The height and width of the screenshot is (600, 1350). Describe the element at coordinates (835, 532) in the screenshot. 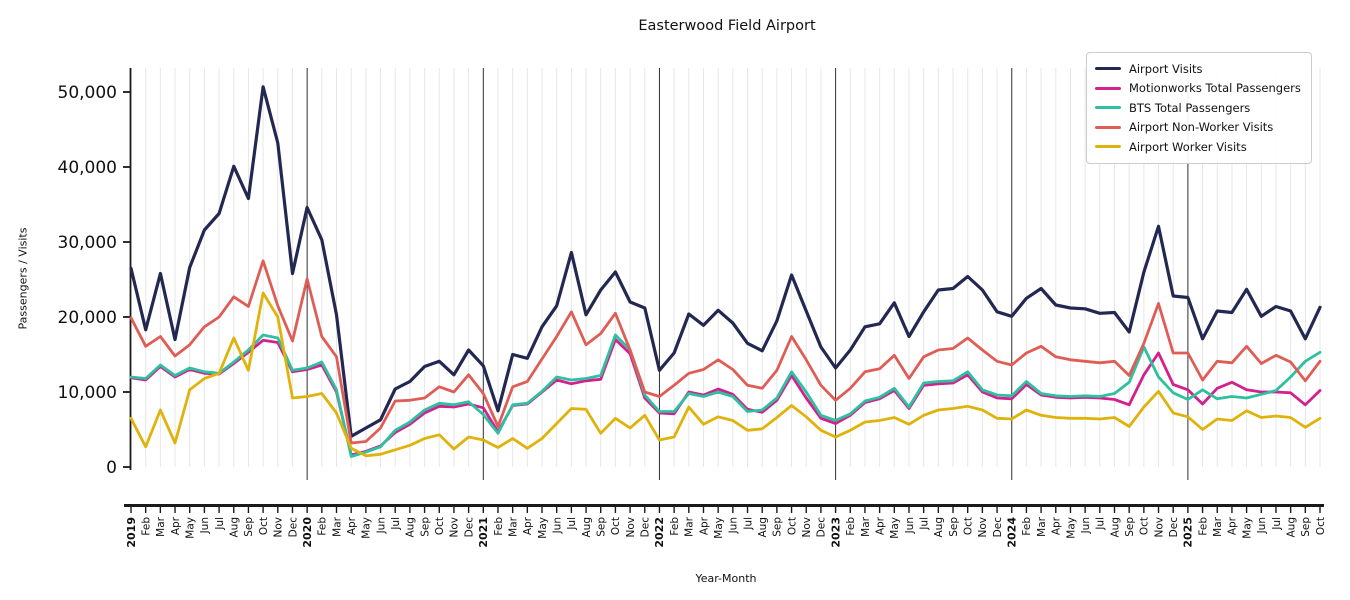

I see `x-tick-label-year: 2023` at that location.